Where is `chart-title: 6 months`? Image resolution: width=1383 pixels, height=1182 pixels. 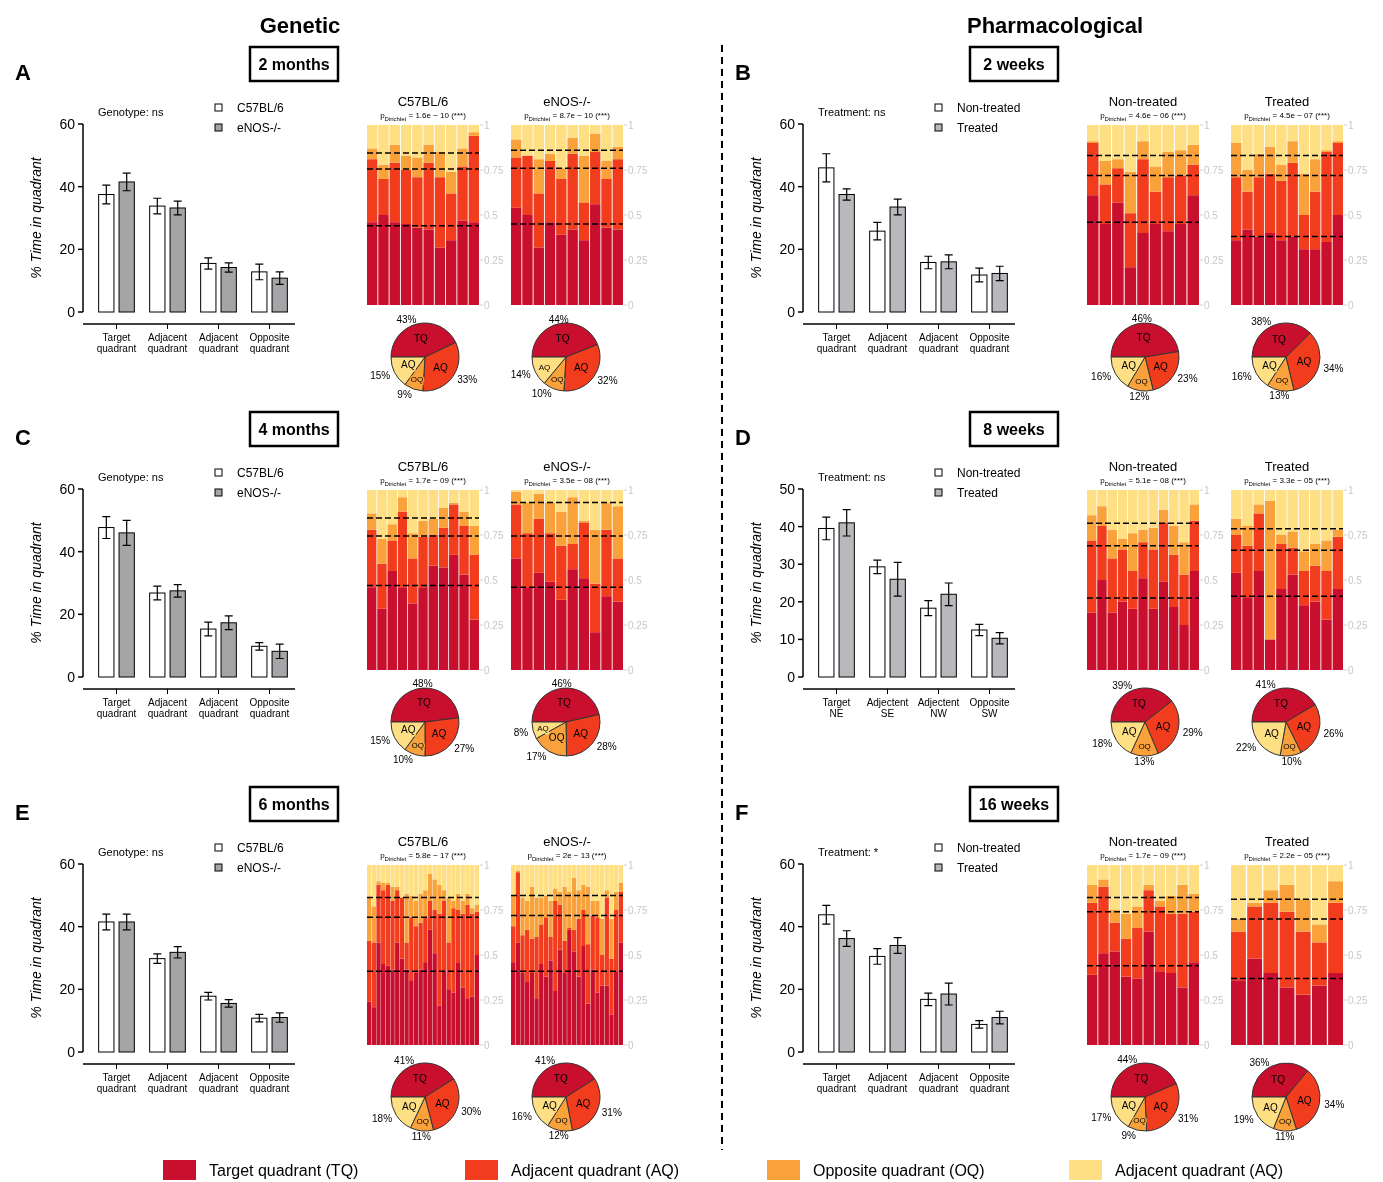
chart-title: 6 months is located at coordinates (294, 804).